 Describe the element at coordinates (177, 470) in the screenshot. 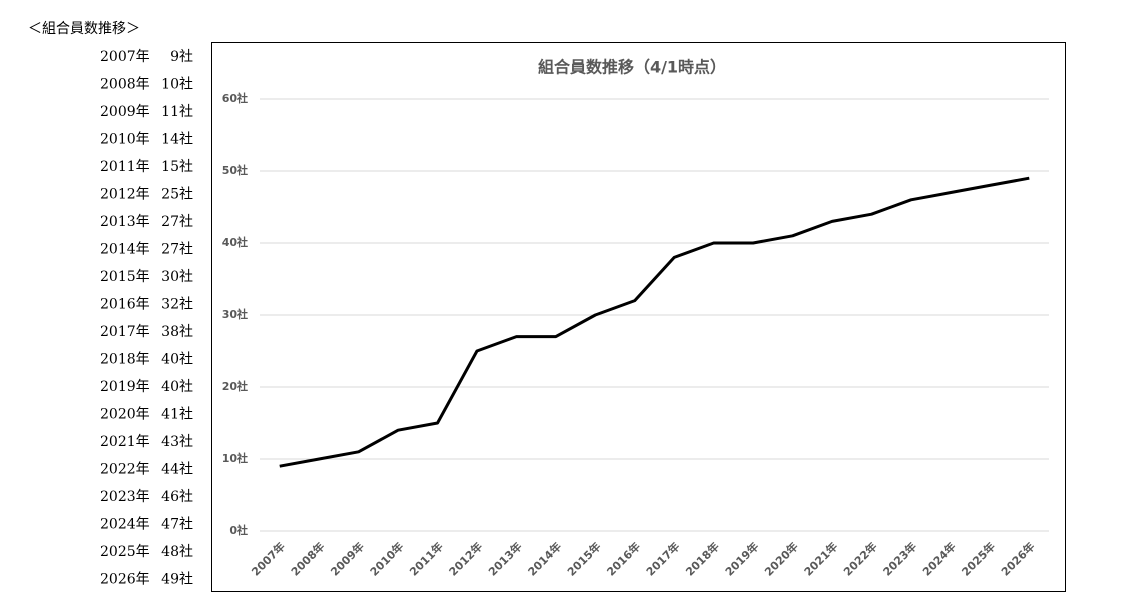

I see `list-count: 44社` at that location.